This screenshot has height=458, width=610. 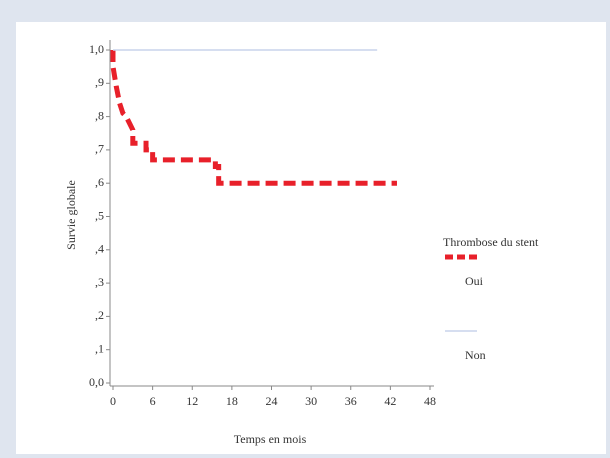 What do you see at coordinates (390, 401) in the screenshot?
I see `x-tick-label: 42` at bounding box center [390, 401].